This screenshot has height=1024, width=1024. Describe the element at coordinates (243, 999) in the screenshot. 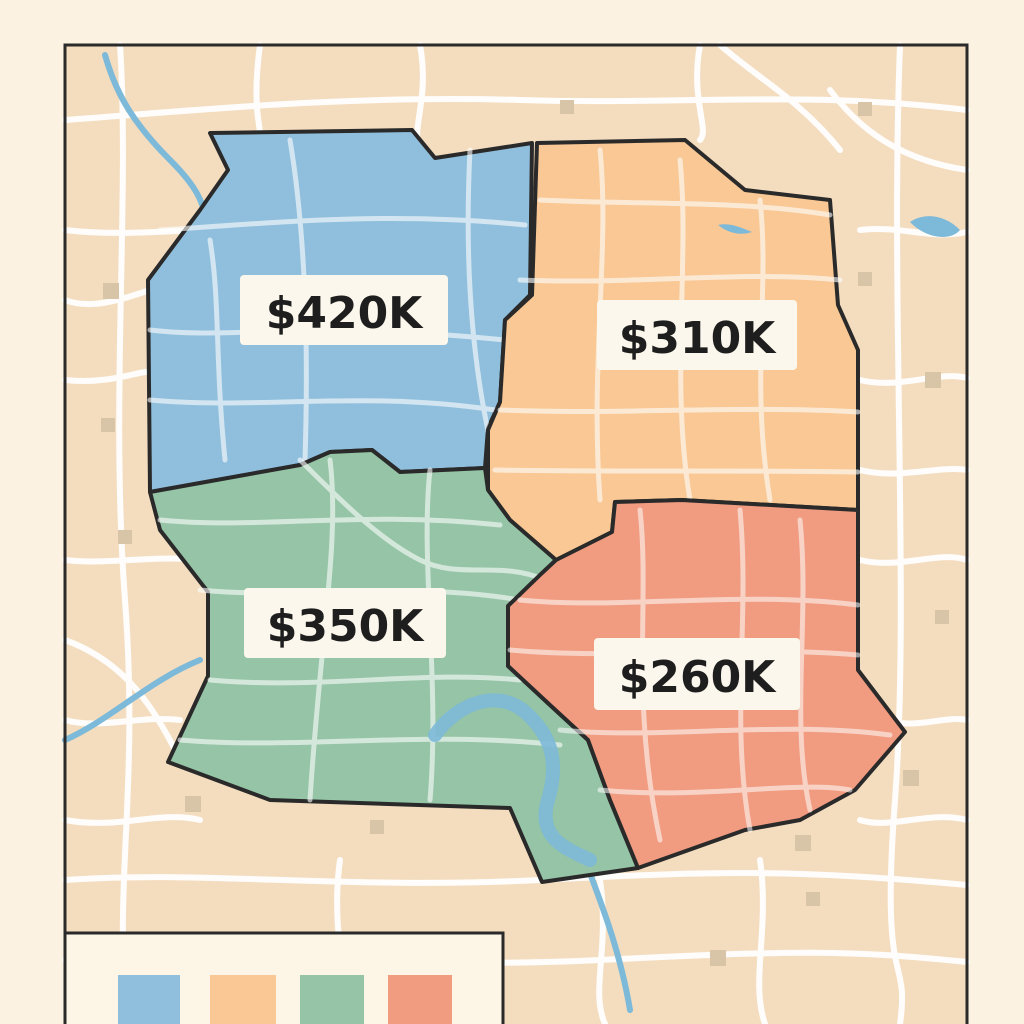

I see `legend-swatch-northeast` at that location.